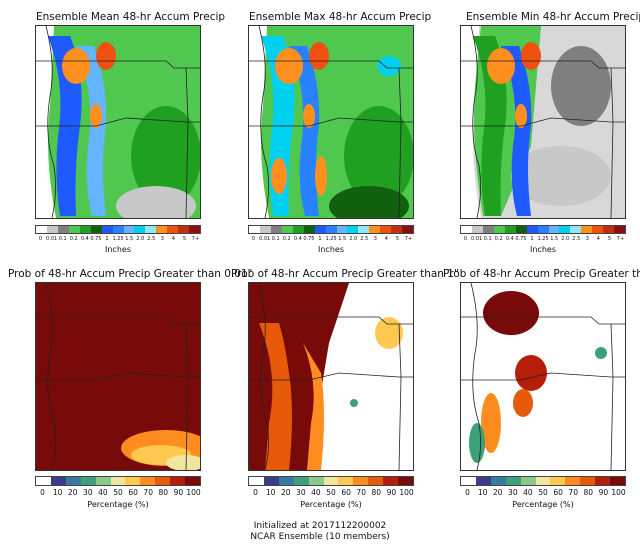 Image resolution: width=640 pixels, height=549 pixels. I want to click on colorbar-tick-label: 50, so click(331, 492).